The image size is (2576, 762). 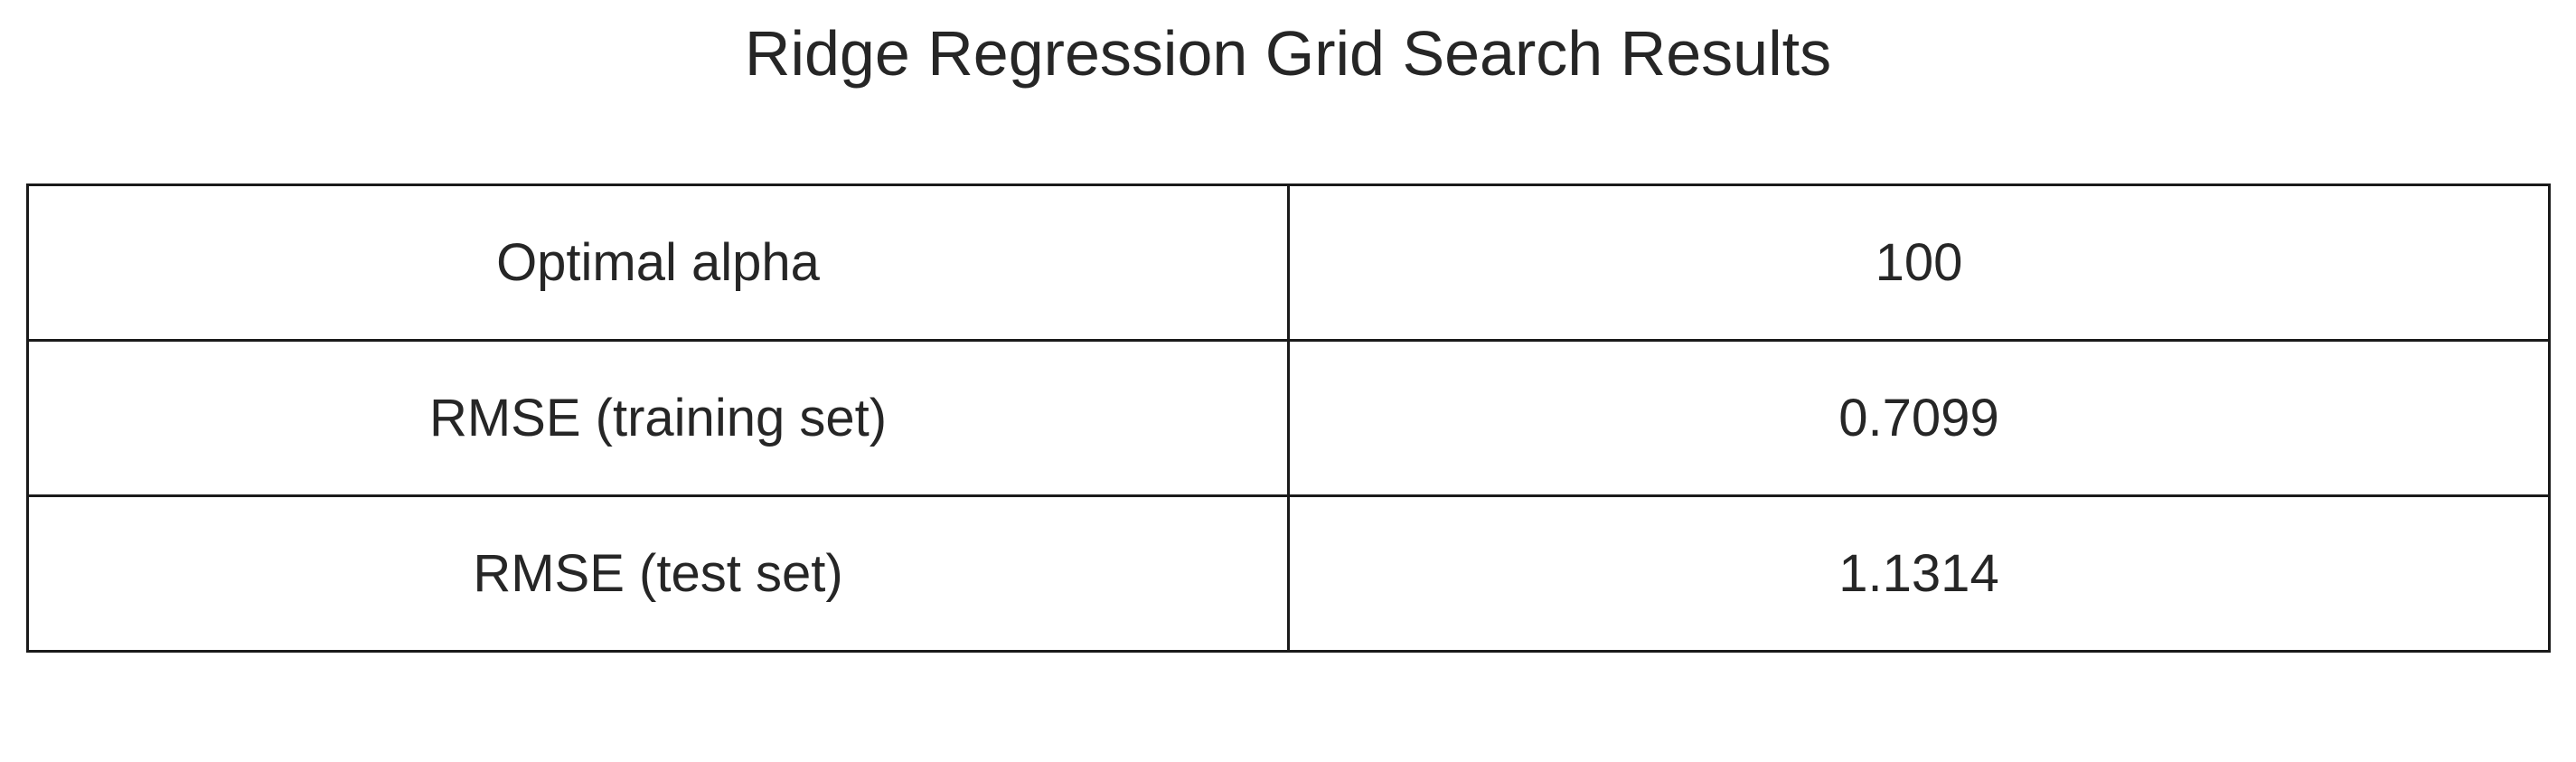 What do you see at coordinates (658, 262) in the screenshot?
I see `metric-label-cell: Optimal alpha` at bounding box center [658, 262].